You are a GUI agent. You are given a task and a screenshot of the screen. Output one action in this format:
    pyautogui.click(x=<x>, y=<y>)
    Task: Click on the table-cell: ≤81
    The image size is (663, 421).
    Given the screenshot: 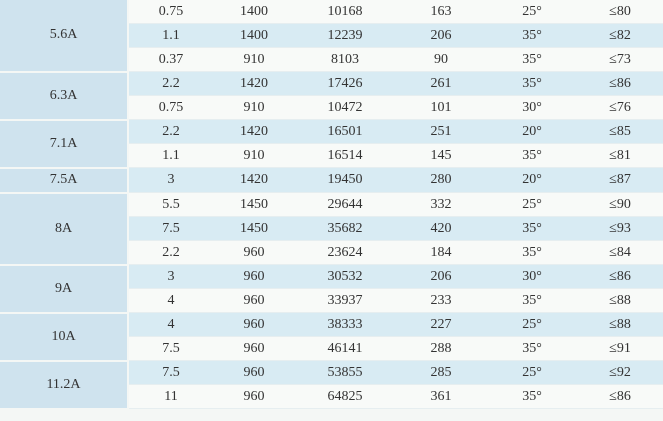 What is the action you would take?
    pyautogui.click(x=620, y=155)
    